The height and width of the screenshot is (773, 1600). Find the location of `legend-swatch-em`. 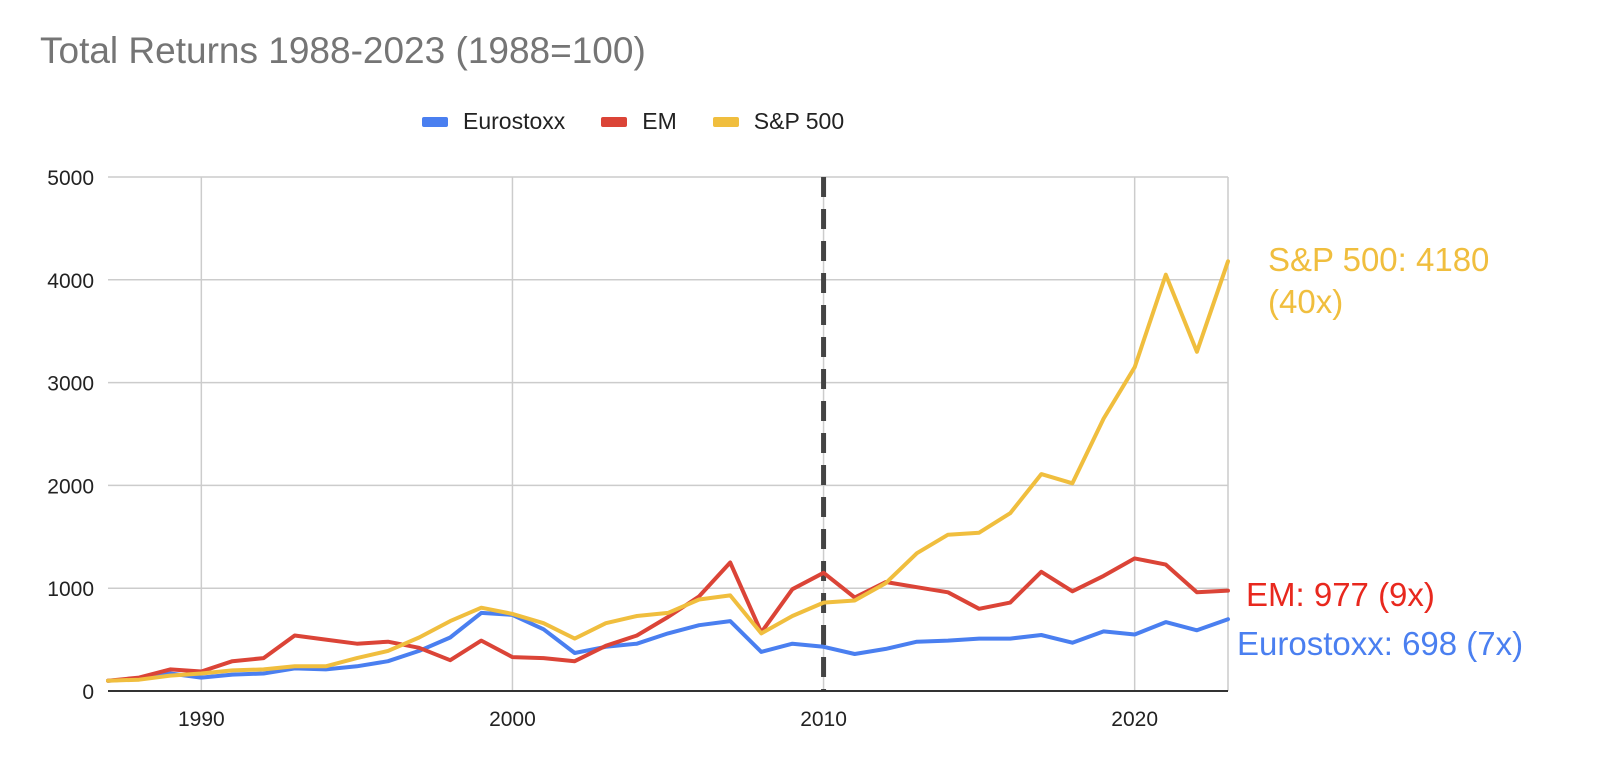

legend-swatch-em is located at coordinates (614, 121).